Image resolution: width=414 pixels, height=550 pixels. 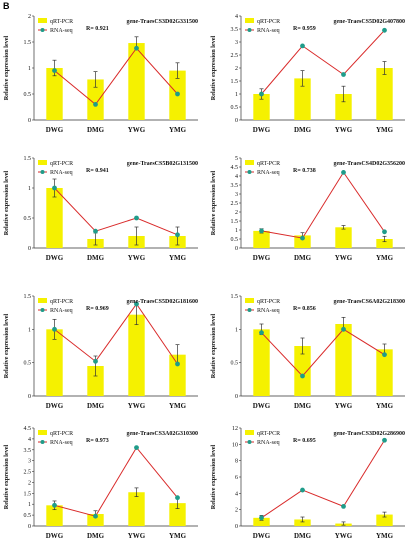 What do you see at coordinates (268, 443) in the screenshot?
I see `legend-label-rna-seq: RNA-seq` at bounding box center [268, 443].